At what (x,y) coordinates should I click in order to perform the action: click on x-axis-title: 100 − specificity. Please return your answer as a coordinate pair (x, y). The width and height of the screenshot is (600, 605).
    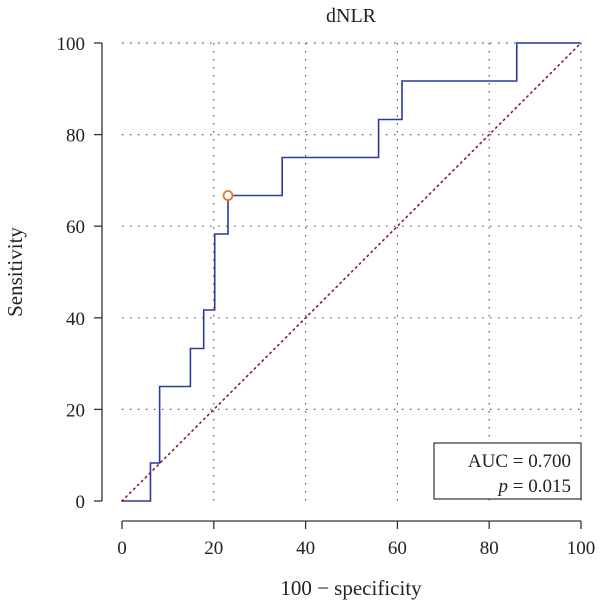
    Looking at the image, I should click on (351, 588).